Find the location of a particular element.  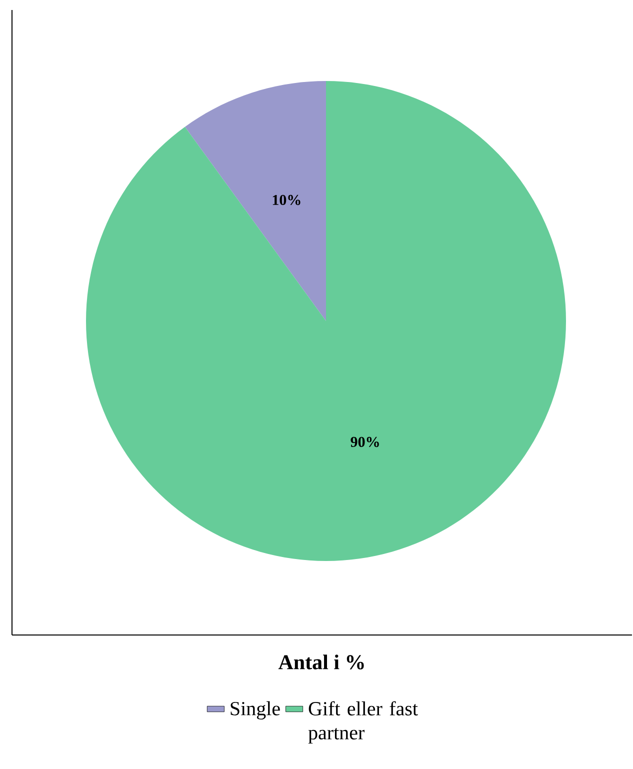

data-label: 10% is located at coordinates (286, 200).